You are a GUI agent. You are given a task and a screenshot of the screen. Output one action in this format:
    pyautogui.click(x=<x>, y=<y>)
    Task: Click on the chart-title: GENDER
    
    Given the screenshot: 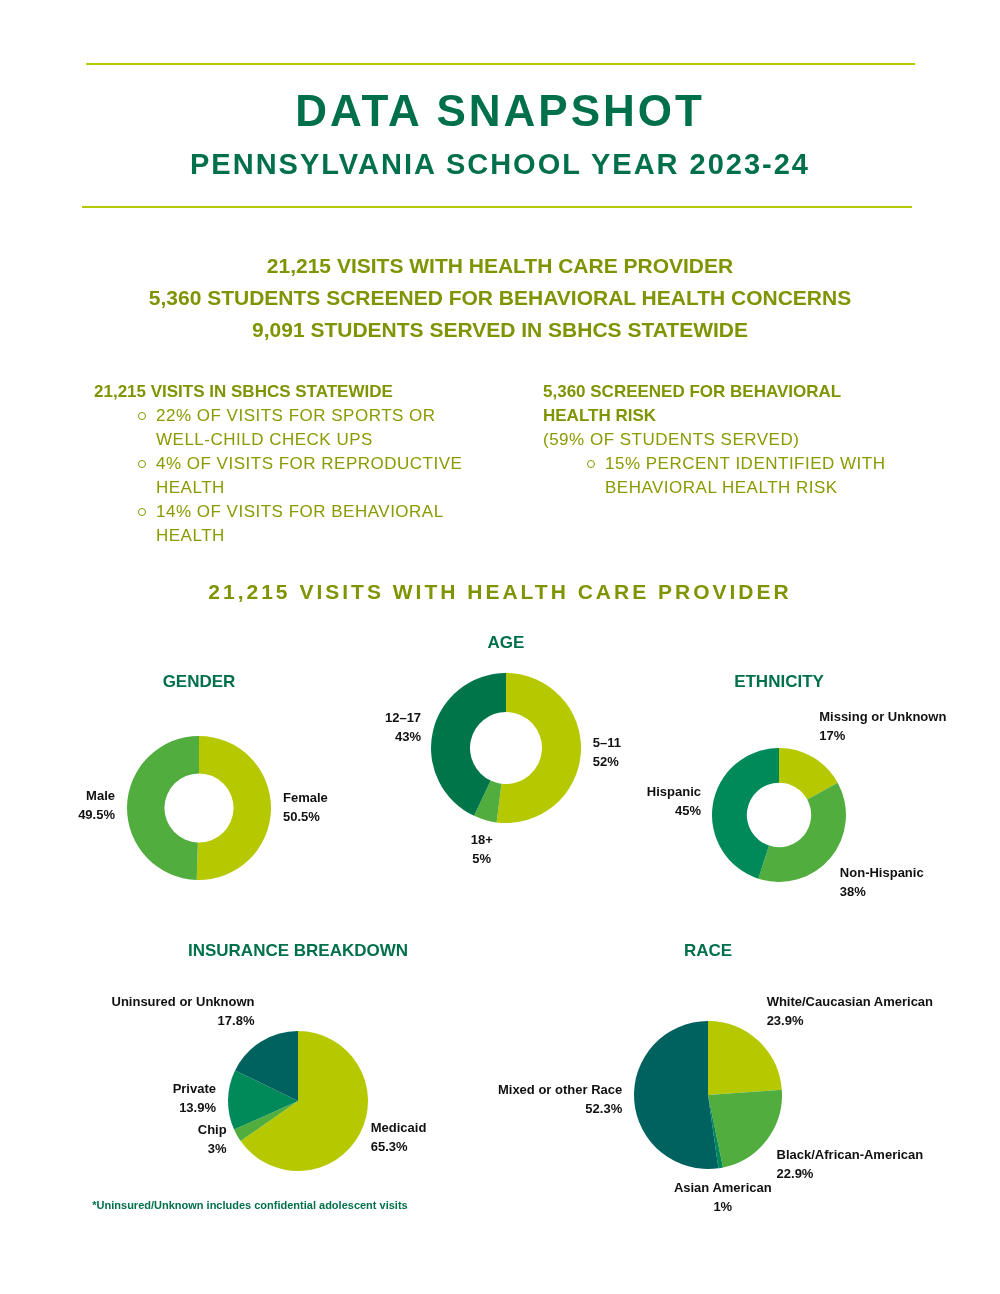 What is the action you would take?
    pyautogui.click(x=199, y=682)
    